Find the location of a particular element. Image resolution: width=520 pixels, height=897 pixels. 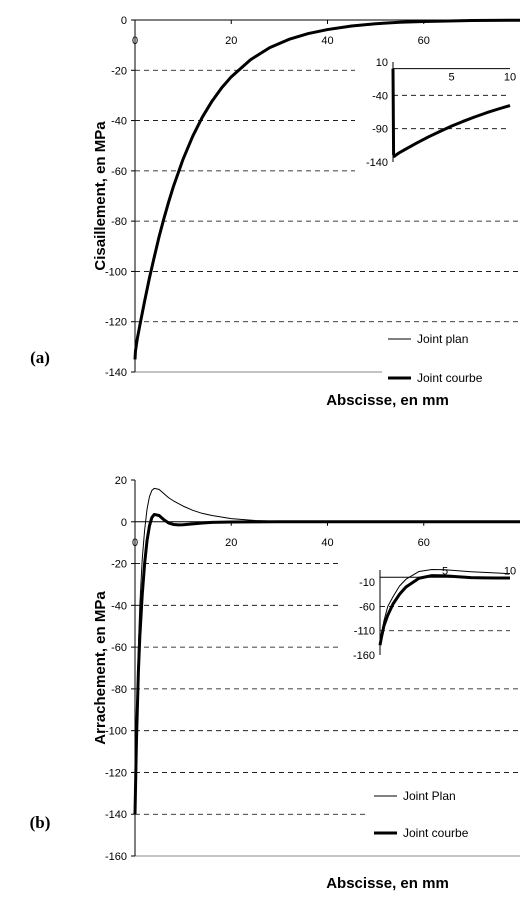

inset-y-tick-label: -110 is located at coordinates (364, 632).